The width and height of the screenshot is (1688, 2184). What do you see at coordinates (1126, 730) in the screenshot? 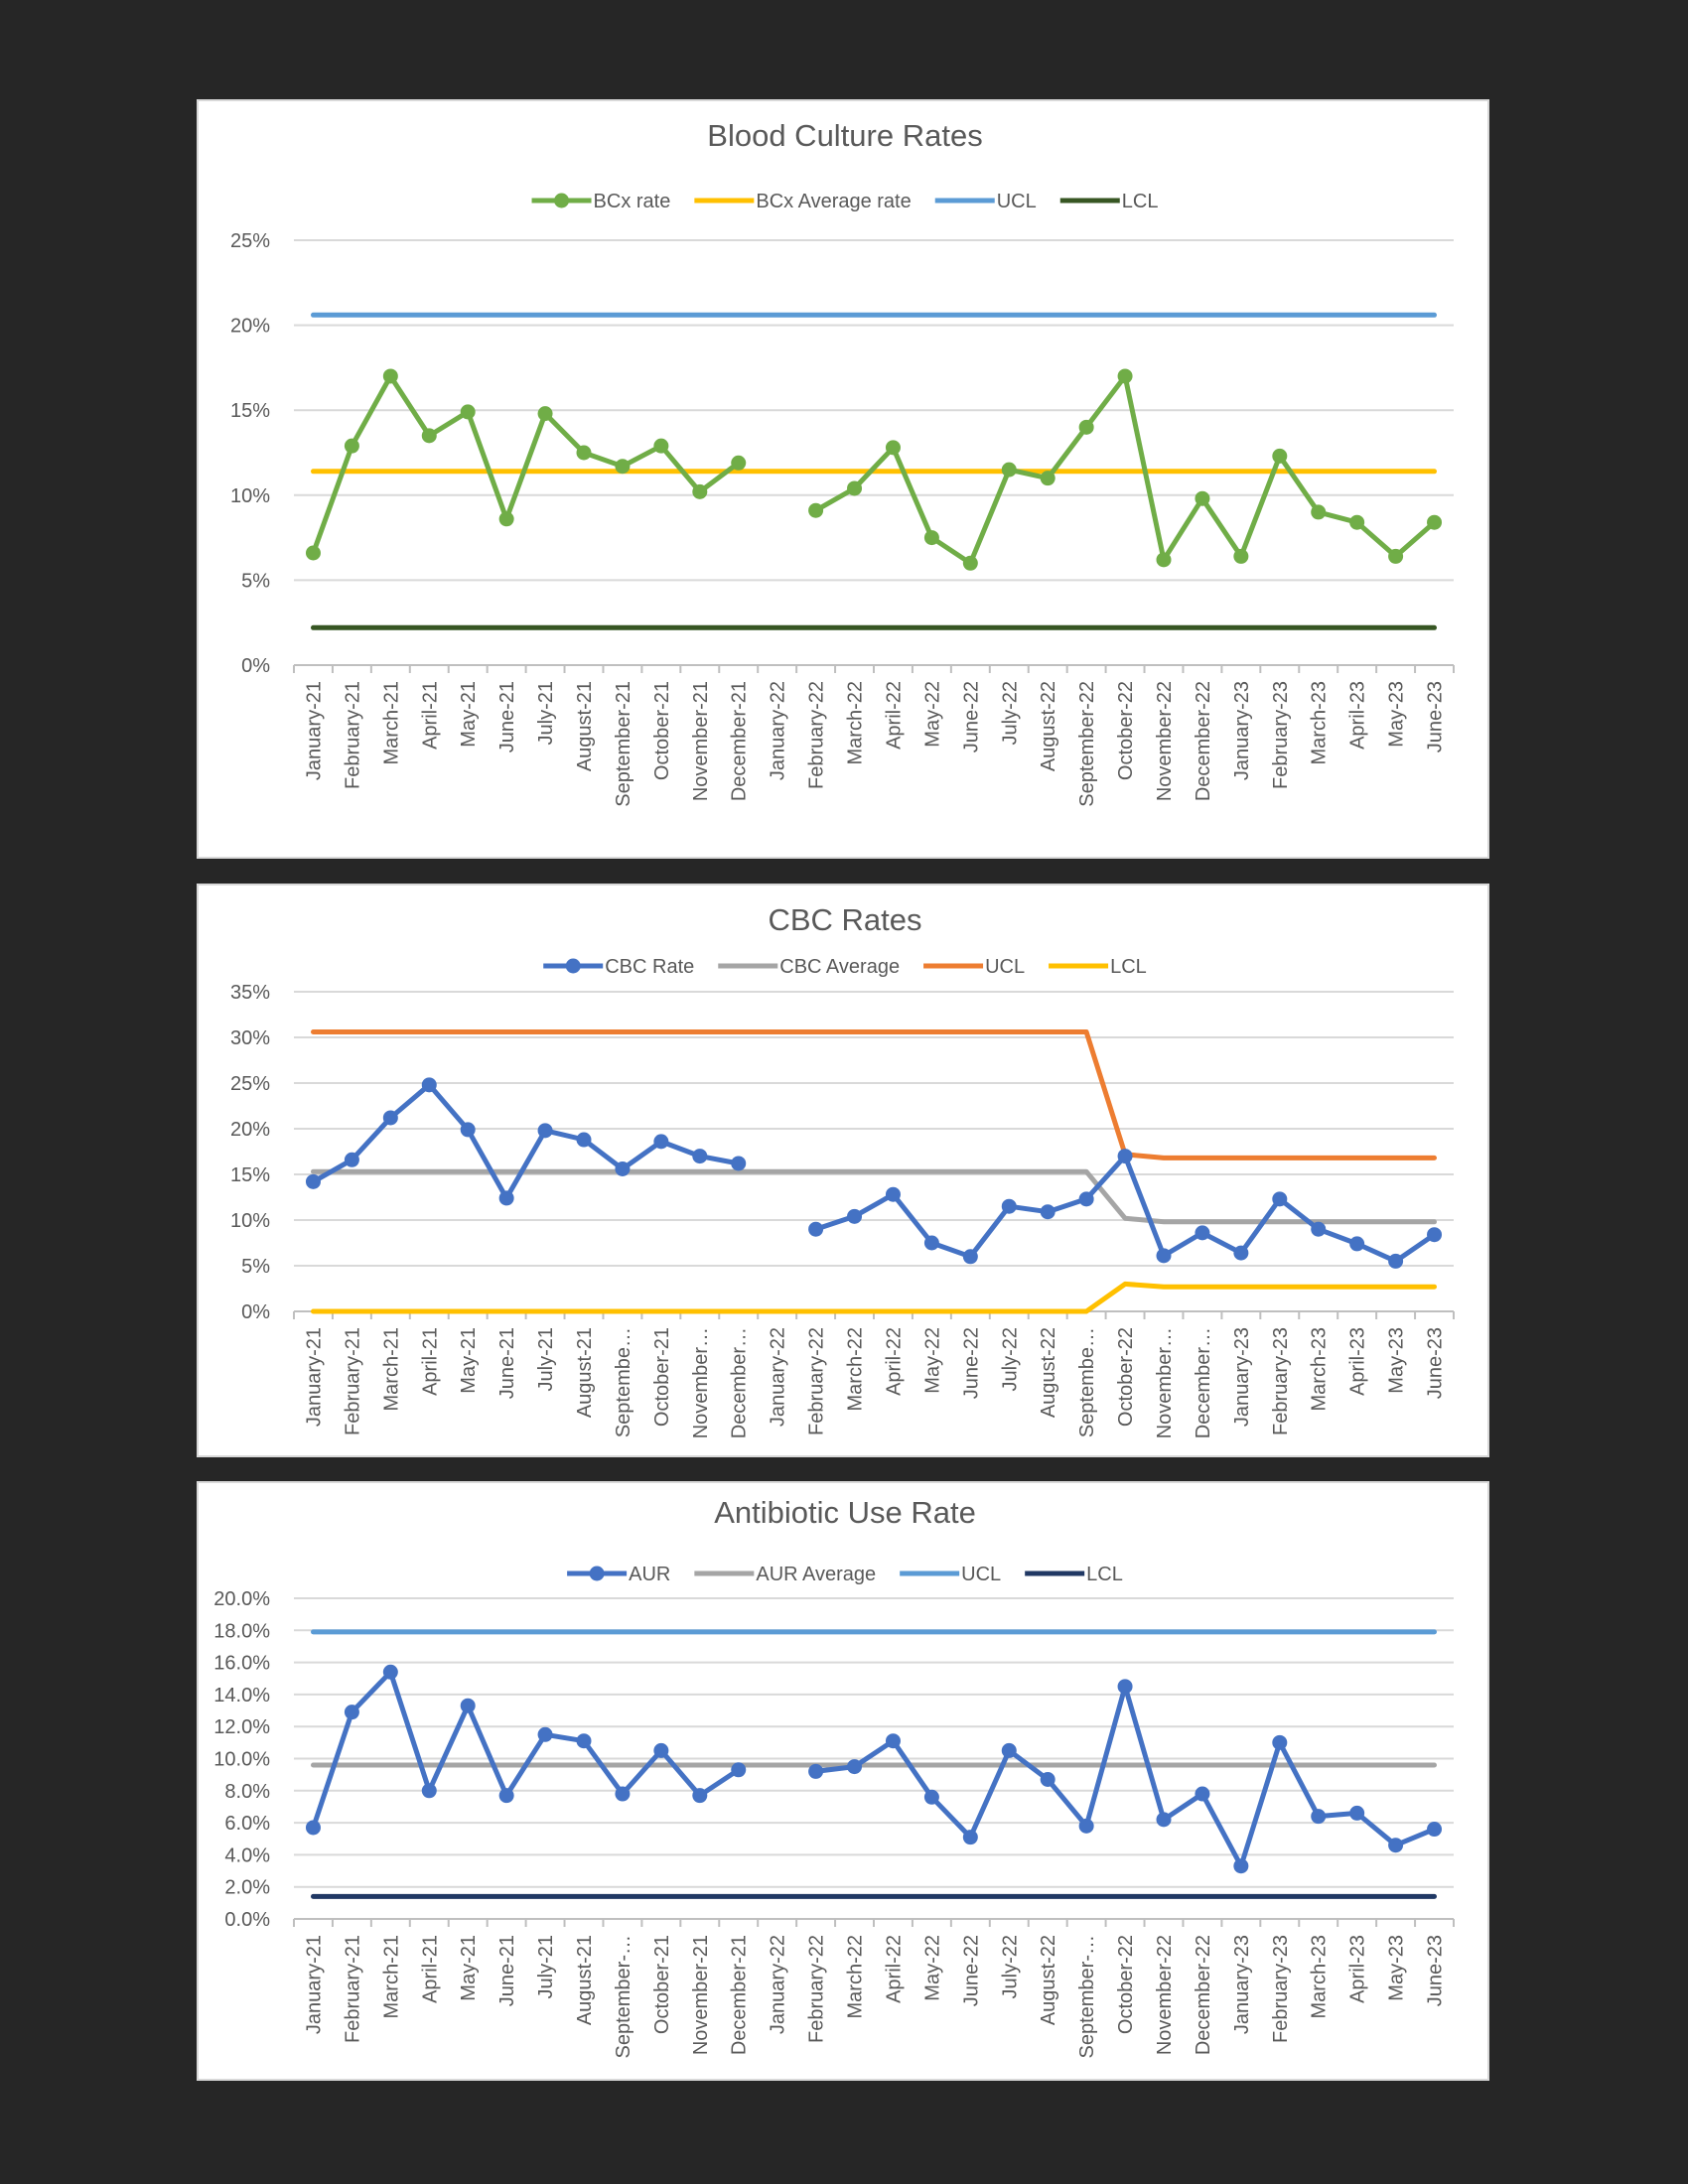
I see `x-tick-label: October-22` at bounding box center [1126, 730].